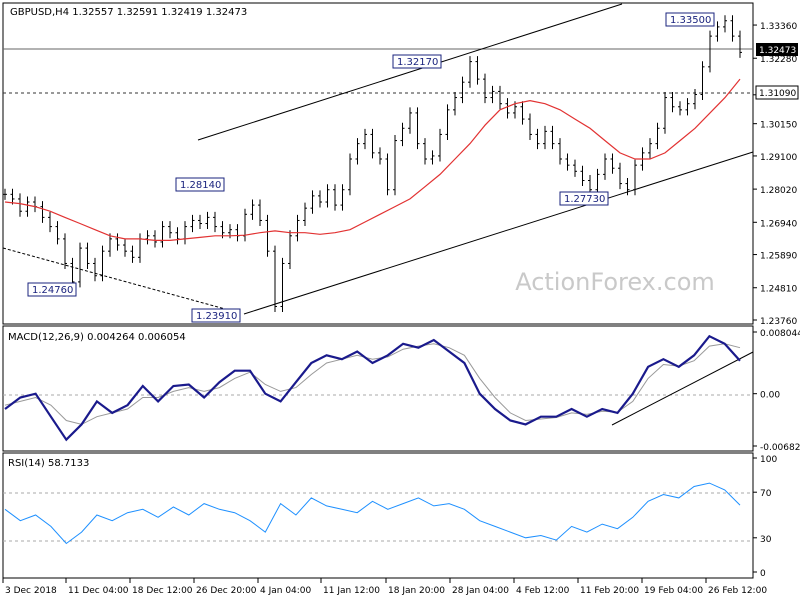 The image size is (800, 604). I want to click on annotation-label: 1.32170, so click(417, 62).